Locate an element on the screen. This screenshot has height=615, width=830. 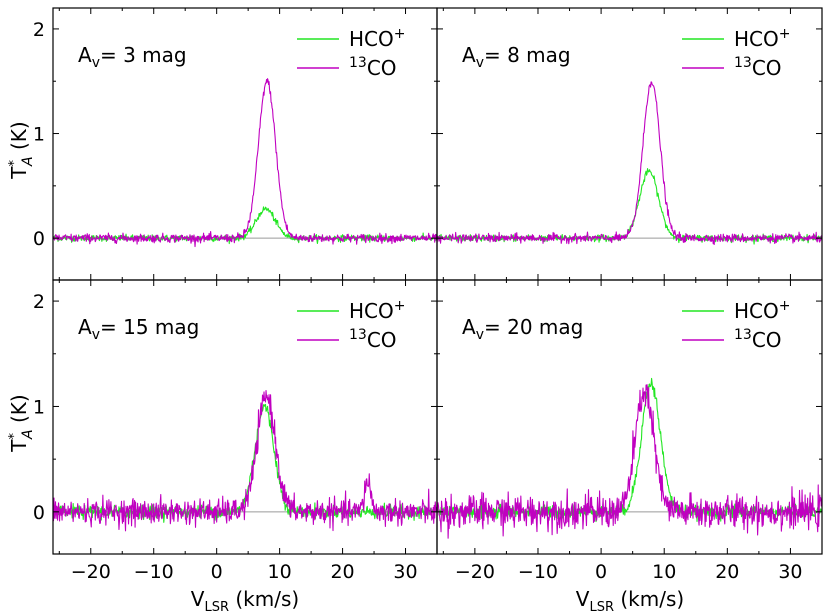
annotation-value: = 15 mag is located at coordinates (149, 327).